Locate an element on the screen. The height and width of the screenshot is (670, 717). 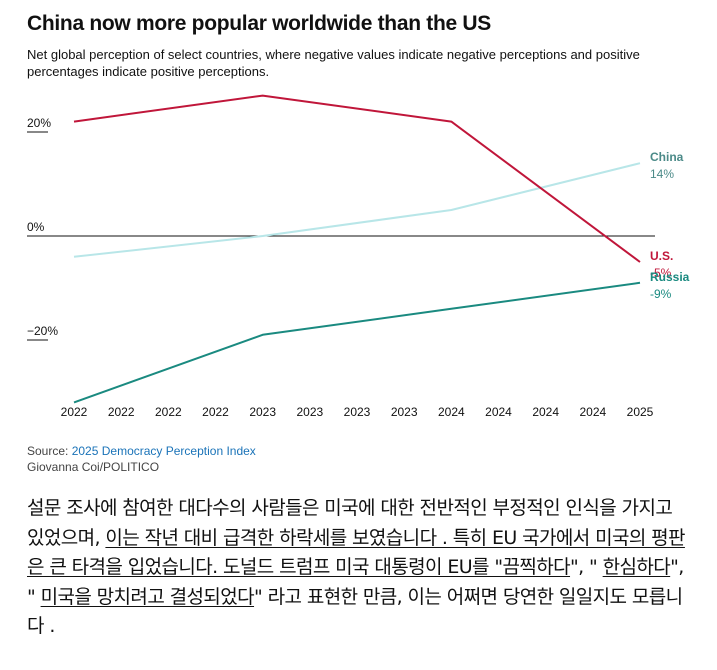
series-name-label-china: China is located at coordinates (667, 157).